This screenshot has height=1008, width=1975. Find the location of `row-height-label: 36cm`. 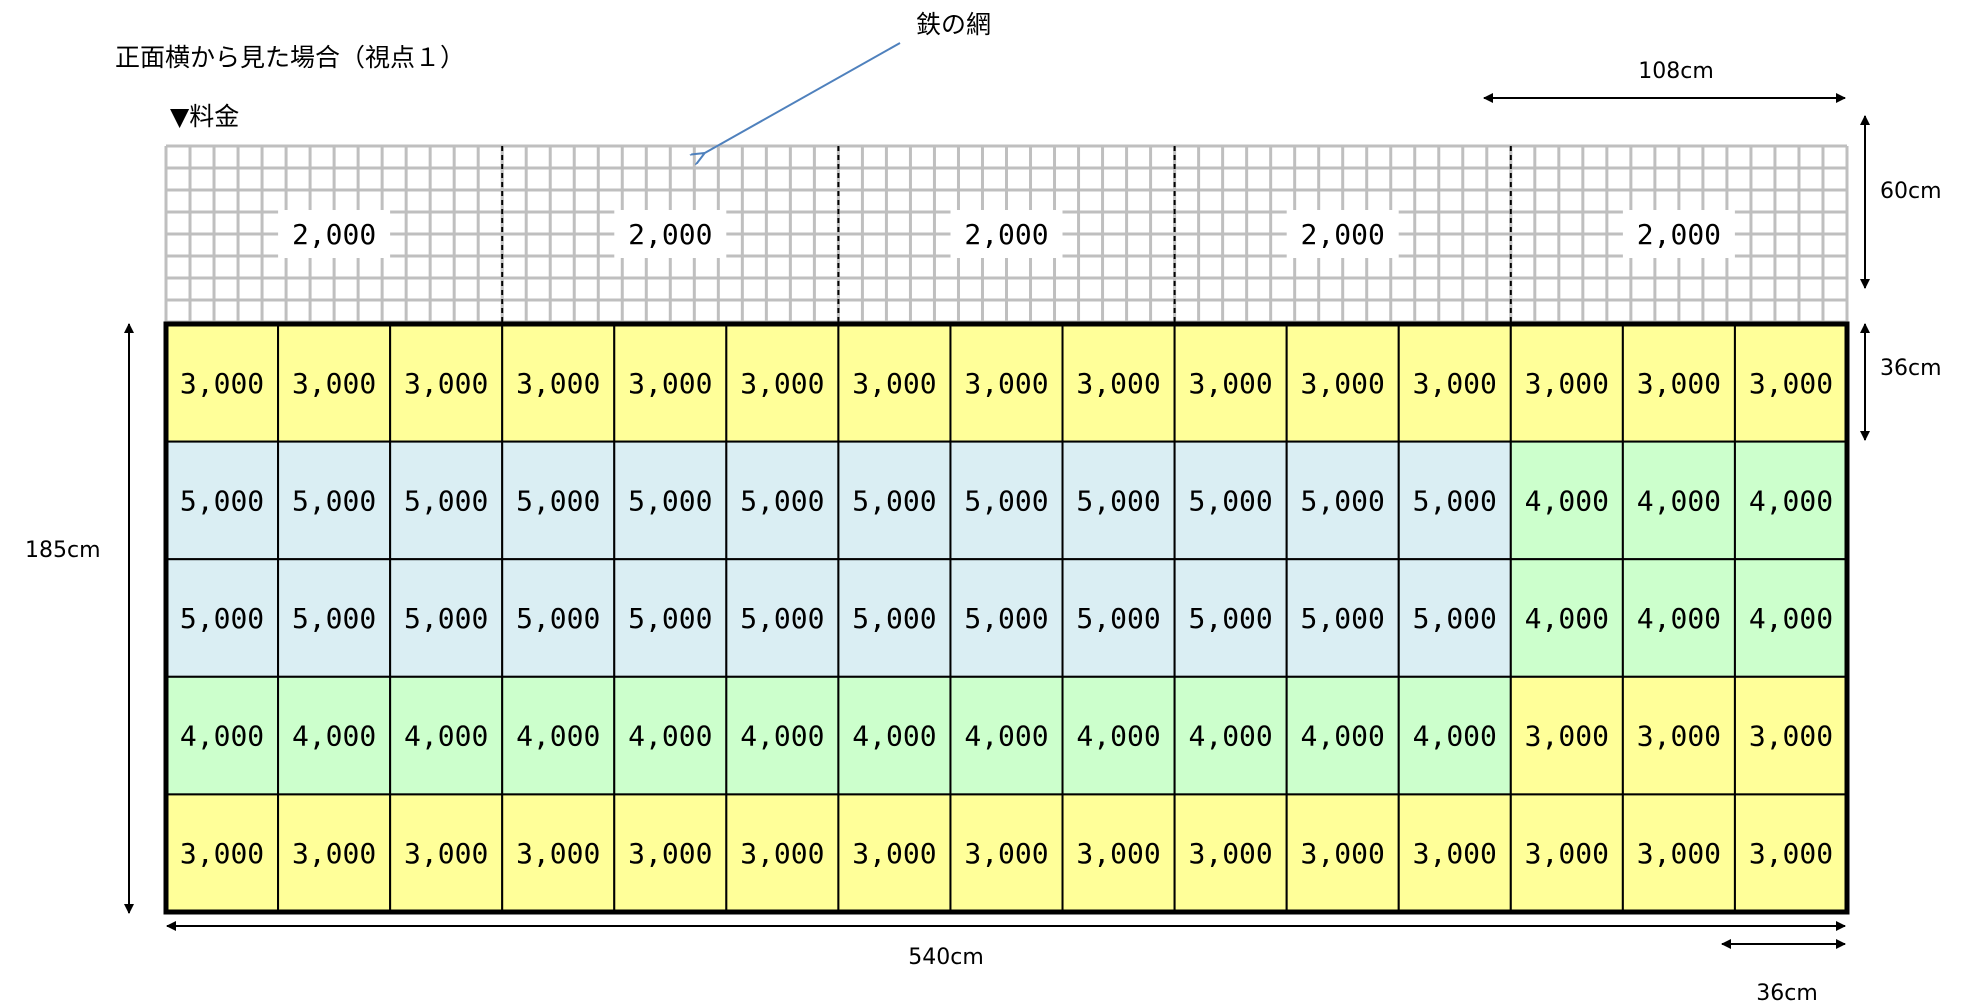

row-height-label: 36cm is located at coordinates (1911, 368).